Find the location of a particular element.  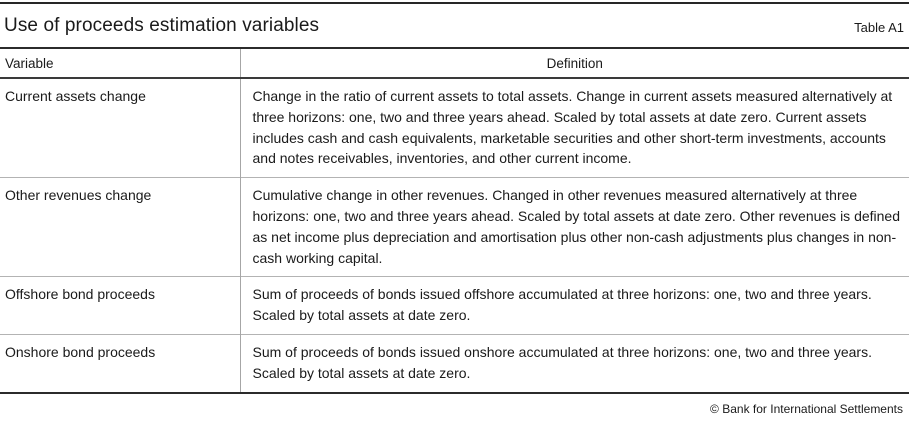

table-number-label: Table A1 is located at coordinates (879, 27).